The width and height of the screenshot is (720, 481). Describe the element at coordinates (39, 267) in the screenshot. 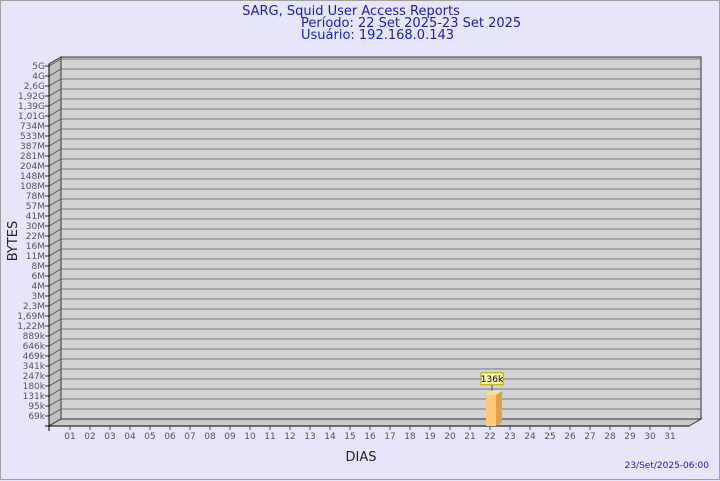

I see `y-tick-label: 8M` at that location.